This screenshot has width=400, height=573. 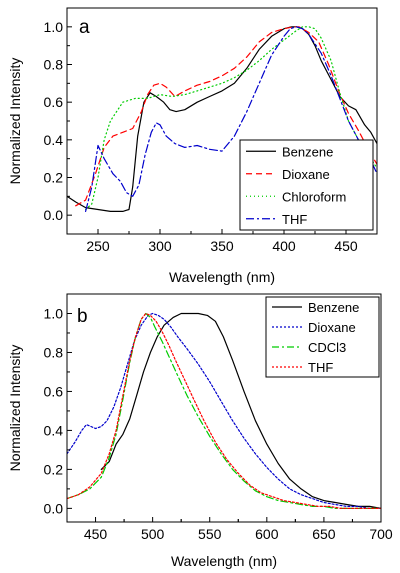 What do you see at coordinates (222, 246) in the screenshot?
I see `x-tick-label-a: 350` at bounding box center [222, 246].